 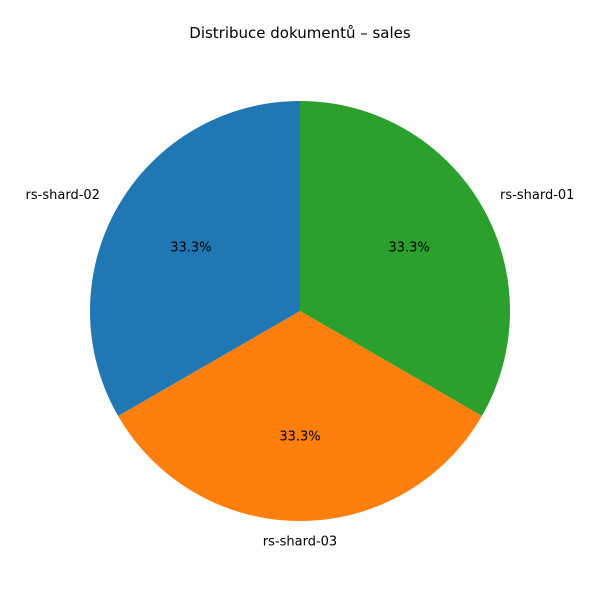 I want to click on percent-label-rs-shard-01: 33.3%, so click(x=408, y=248).